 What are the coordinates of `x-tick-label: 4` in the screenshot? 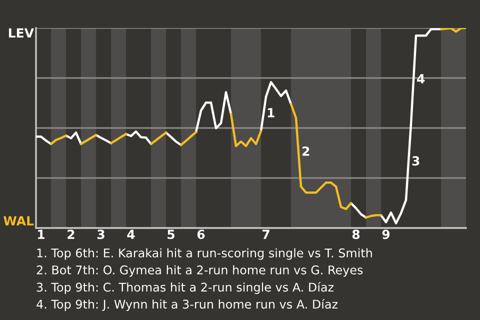 It's located at (131, 234).